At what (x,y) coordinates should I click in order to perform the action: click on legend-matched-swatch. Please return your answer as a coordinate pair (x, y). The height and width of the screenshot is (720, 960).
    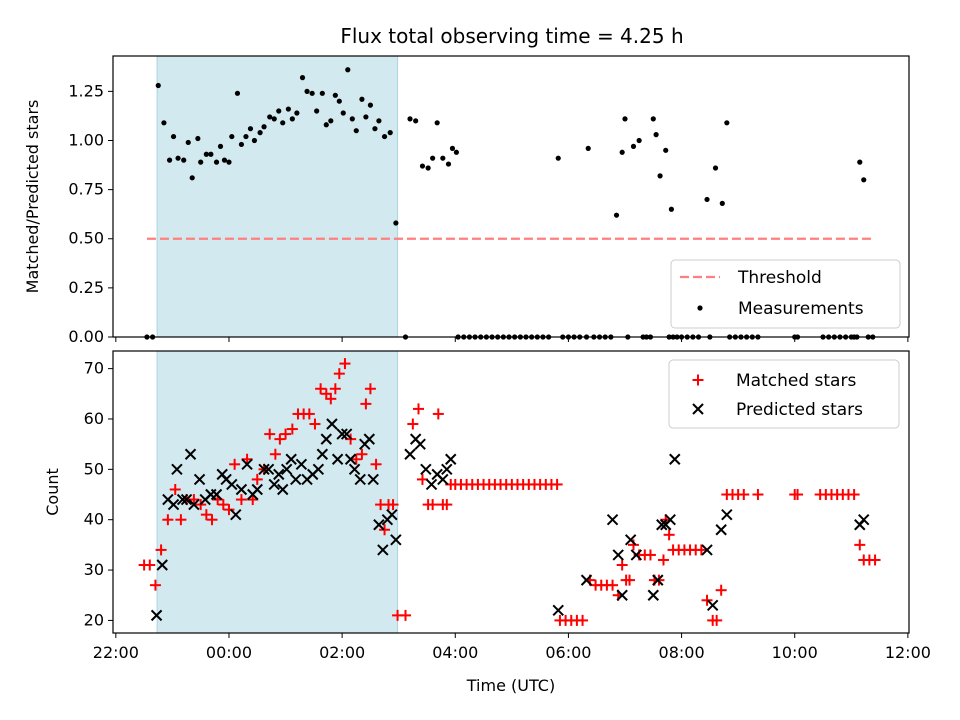
    Looking at the image, I should click on (698, 380).